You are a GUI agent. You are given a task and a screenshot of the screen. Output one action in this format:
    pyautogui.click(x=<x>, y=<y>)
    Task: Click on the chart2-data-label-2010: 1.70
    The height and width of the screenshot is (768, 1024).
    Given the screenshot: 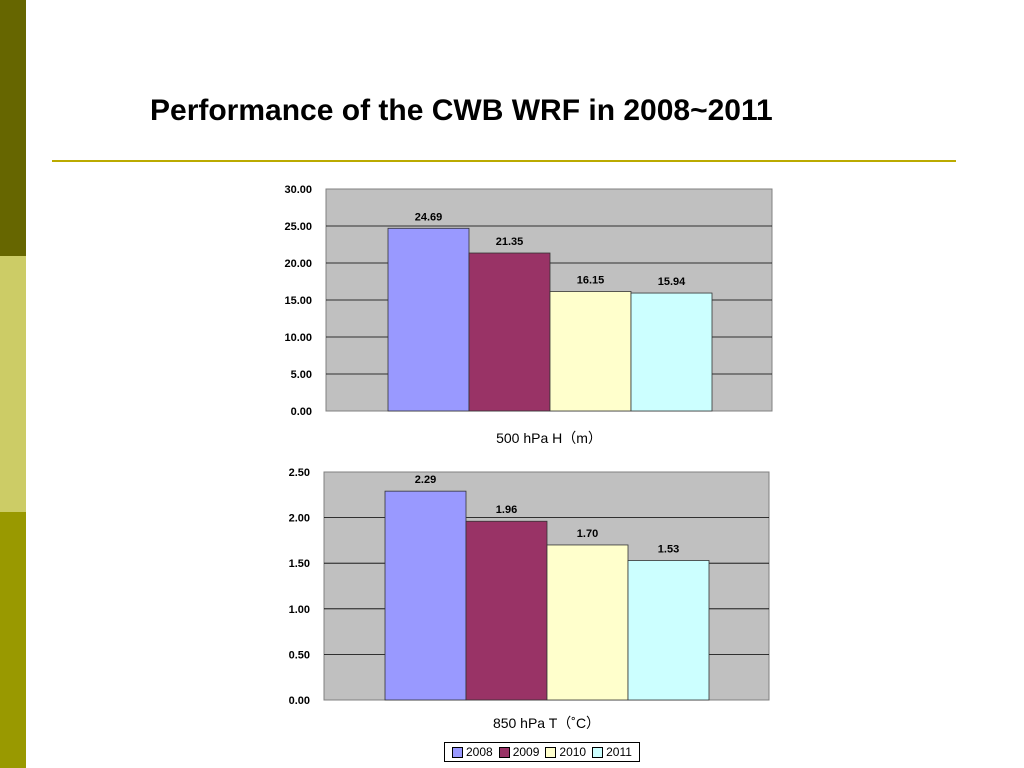 What is the action you would take?
    pyautogui.click(x=587, y=534)
    